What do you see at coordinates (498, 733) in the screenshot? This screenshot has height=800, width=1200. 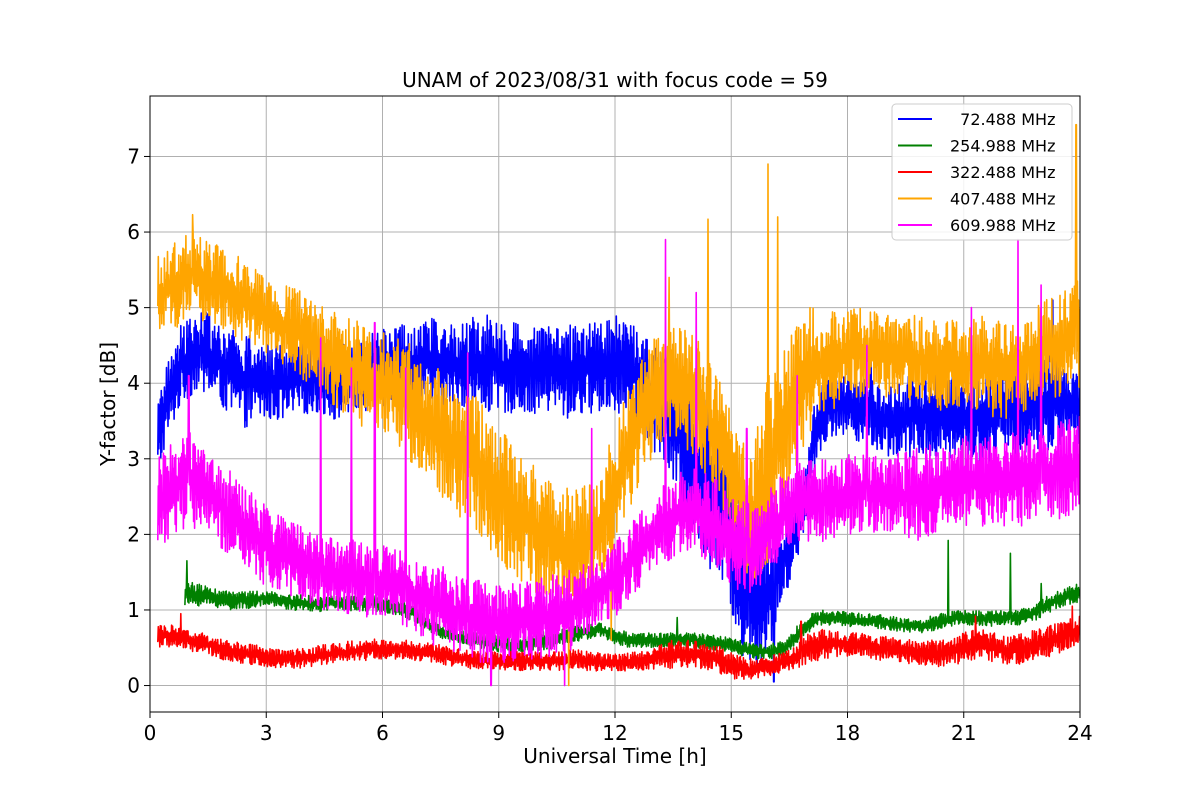 I see `x-tick-label: 9` at bounding box center [498, 733].